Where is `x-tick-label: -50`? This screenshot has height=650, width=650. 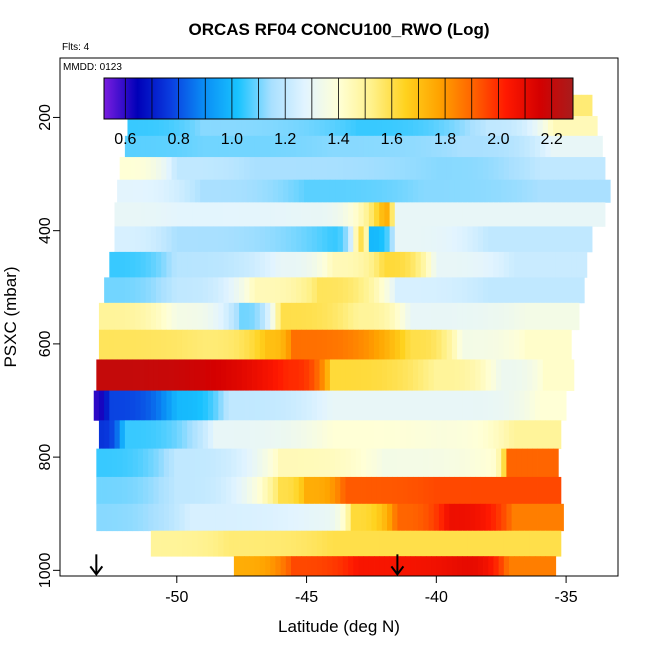
x-tick-label: -50 is located at coordinates (176, 597).